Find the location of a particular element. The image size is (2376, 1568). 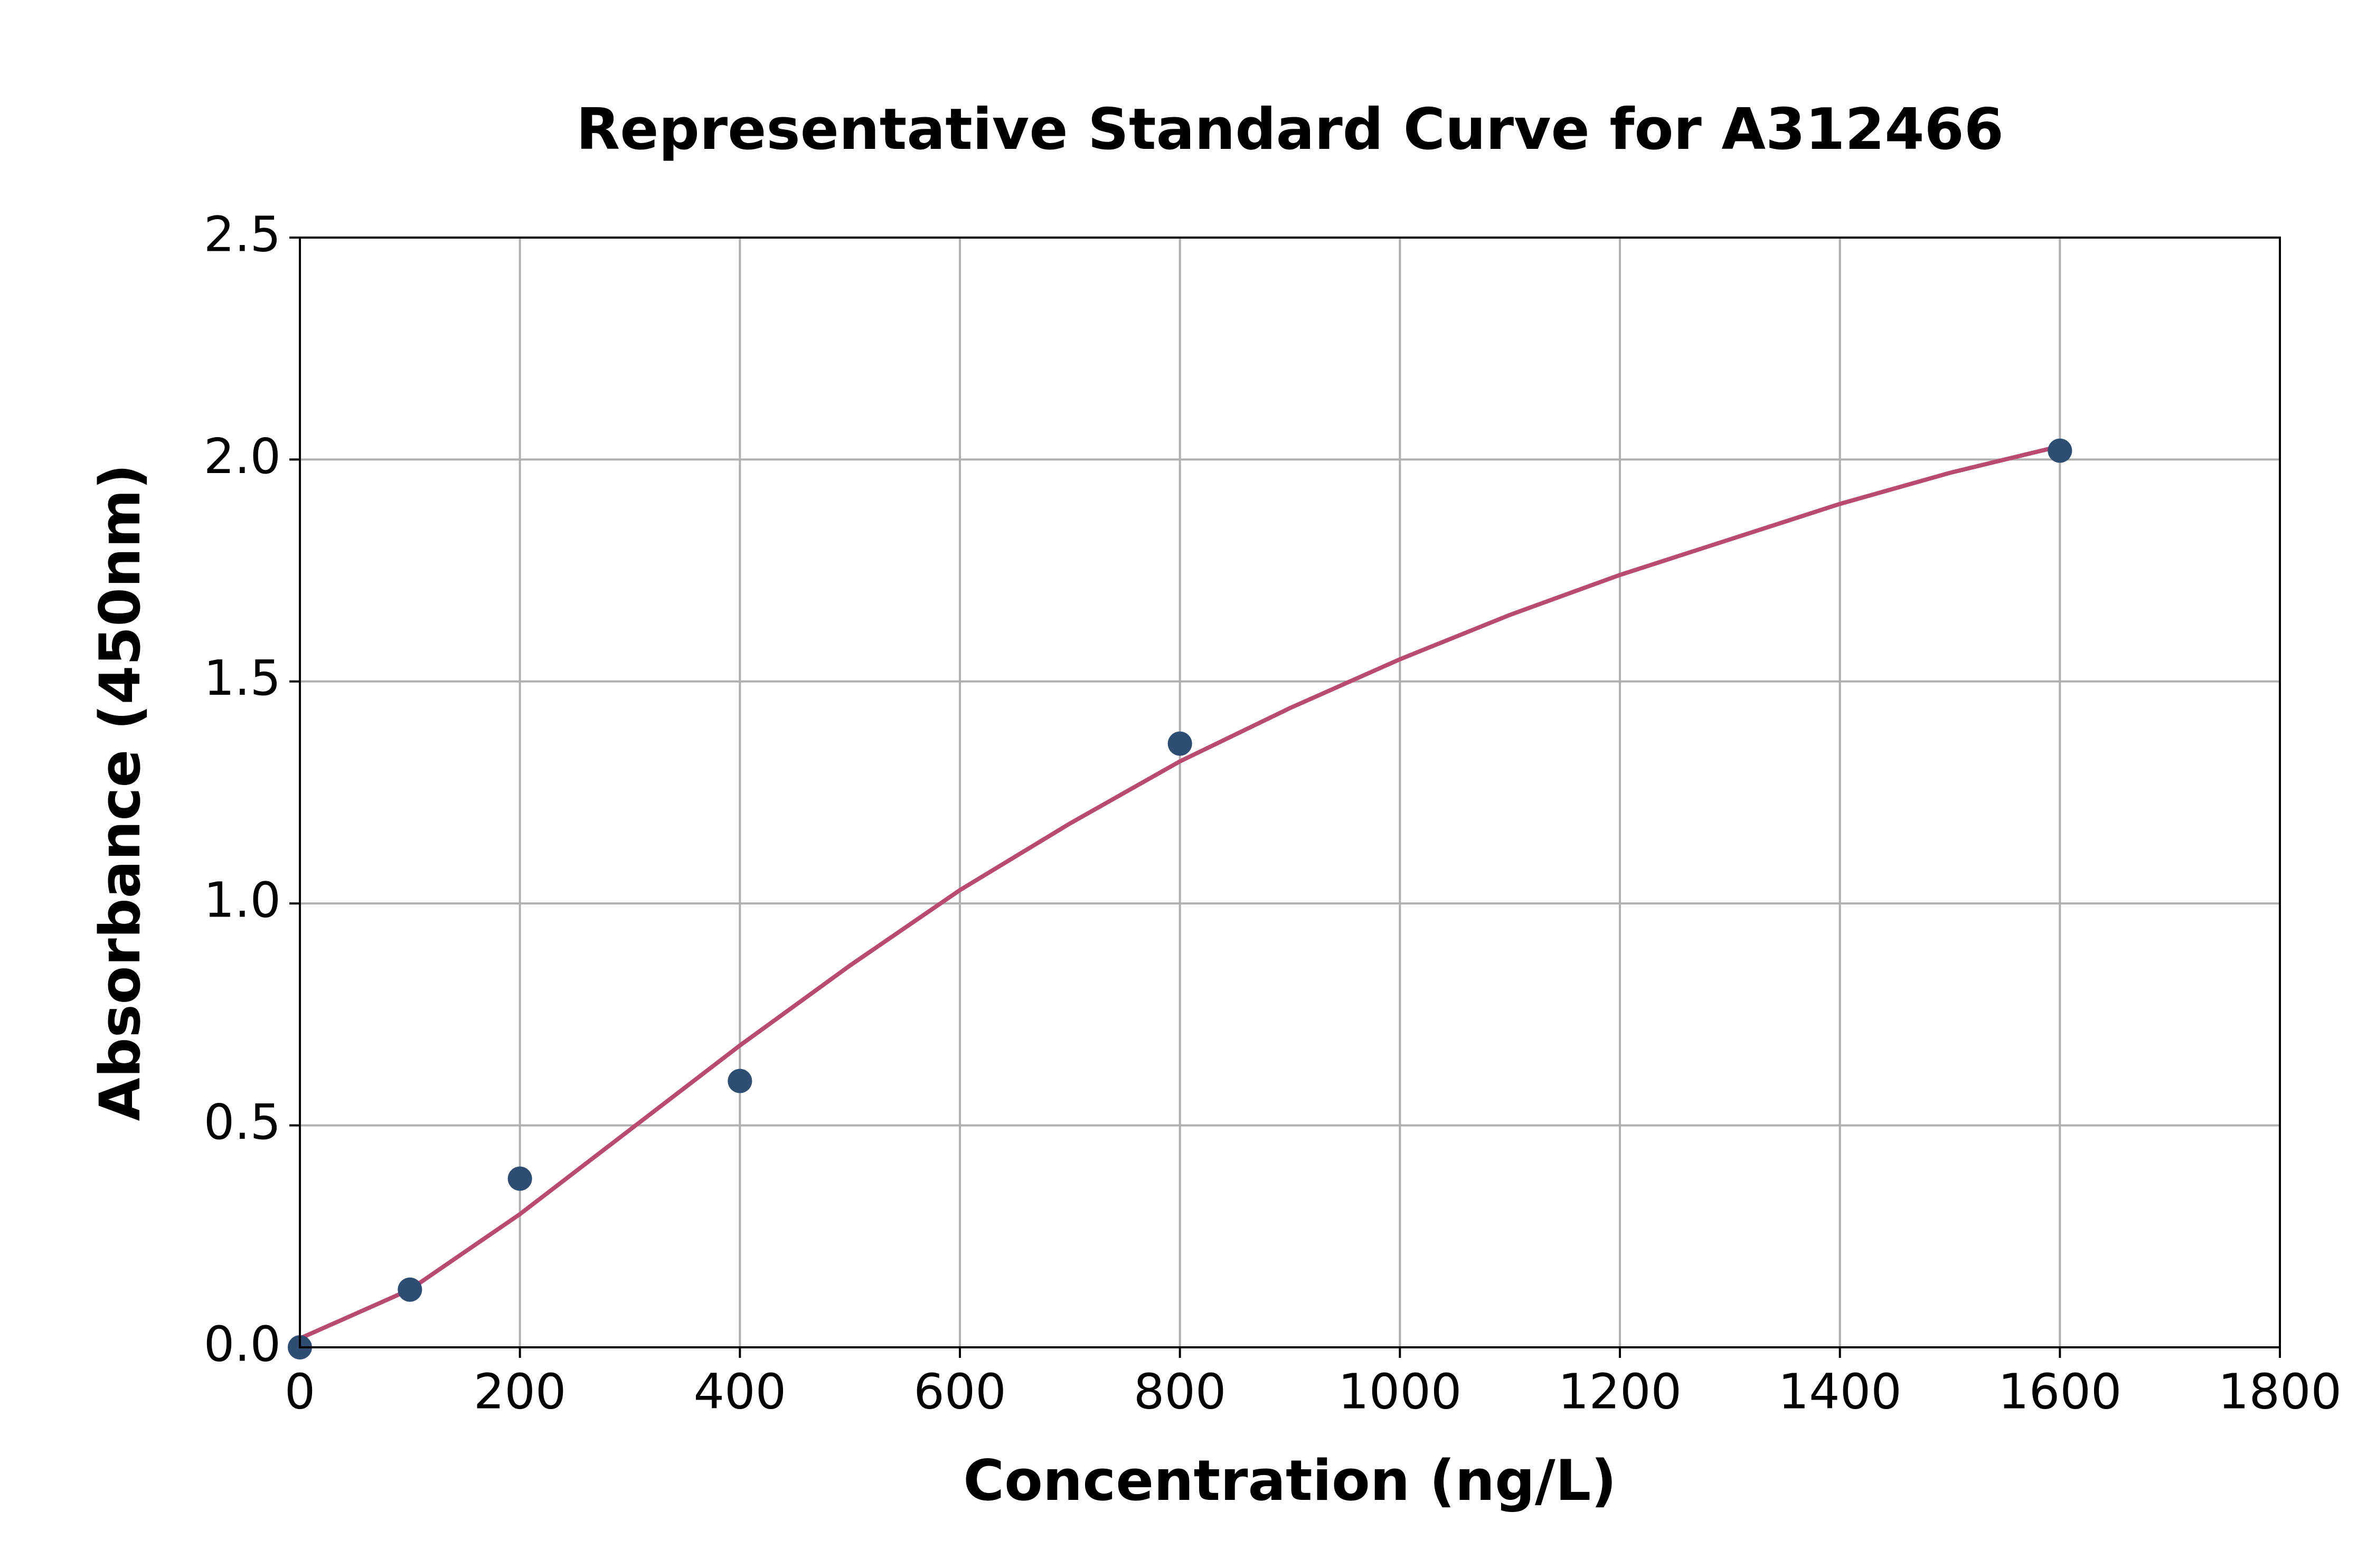

x-tick-label: 1400 is located at coordinates (1840, 1391).